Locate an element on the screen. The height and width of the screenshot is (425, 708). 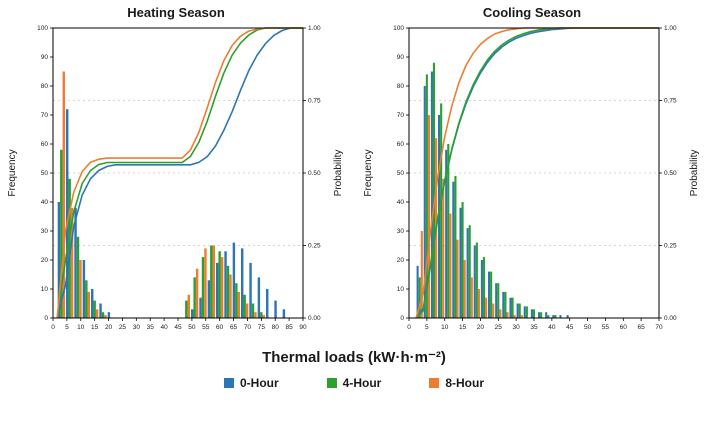
legend-item-4-hour: 4-Hour is located at coordinates (354, 383).